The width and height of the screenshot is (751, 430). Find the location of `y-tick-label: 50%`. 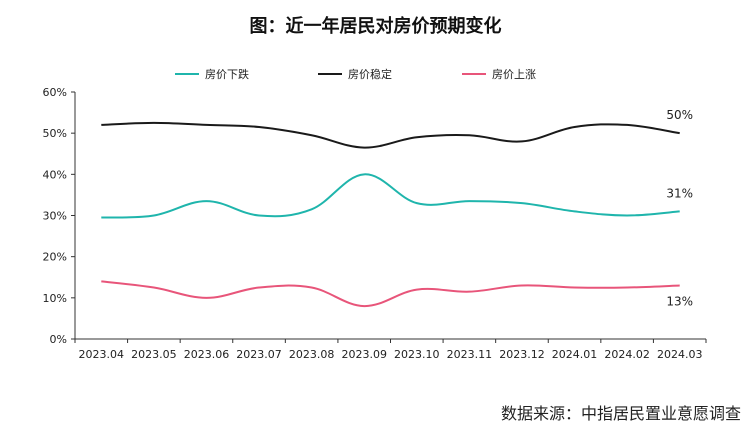

y-tick-label: 50% is located at coordinates (55, 133).